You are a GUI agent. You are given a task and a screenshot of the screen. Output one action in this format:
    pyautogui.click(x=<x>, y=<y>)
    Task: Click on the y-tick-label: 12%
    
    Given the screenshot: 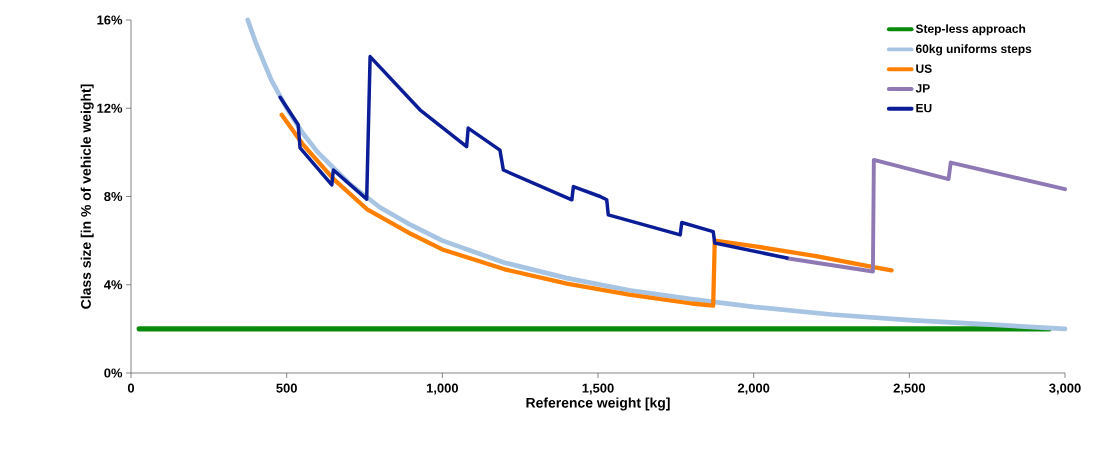 What is the action you would take?
    pyautogui.click(x=110, y=108)
    